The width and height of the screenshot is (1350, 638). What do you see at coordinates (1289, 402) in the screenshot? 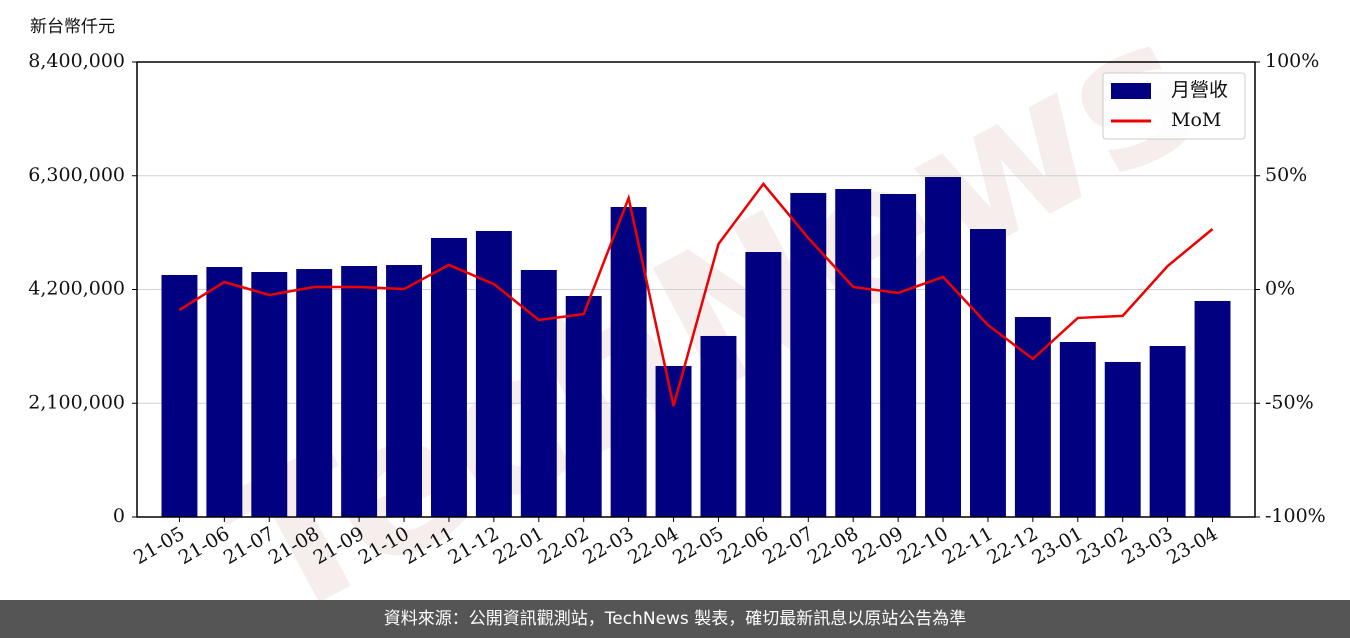
I see `y2-tick-label: -50%` at bounding box center [1289, 402].